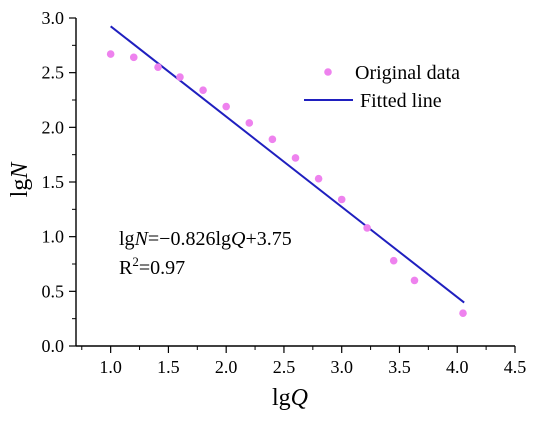 This screenshot has width=550, height=428. What do you see at coordinates (382, 87) in the screenshot?
I see `legend: Original data Fitted line` at bounding box center [382, 87].